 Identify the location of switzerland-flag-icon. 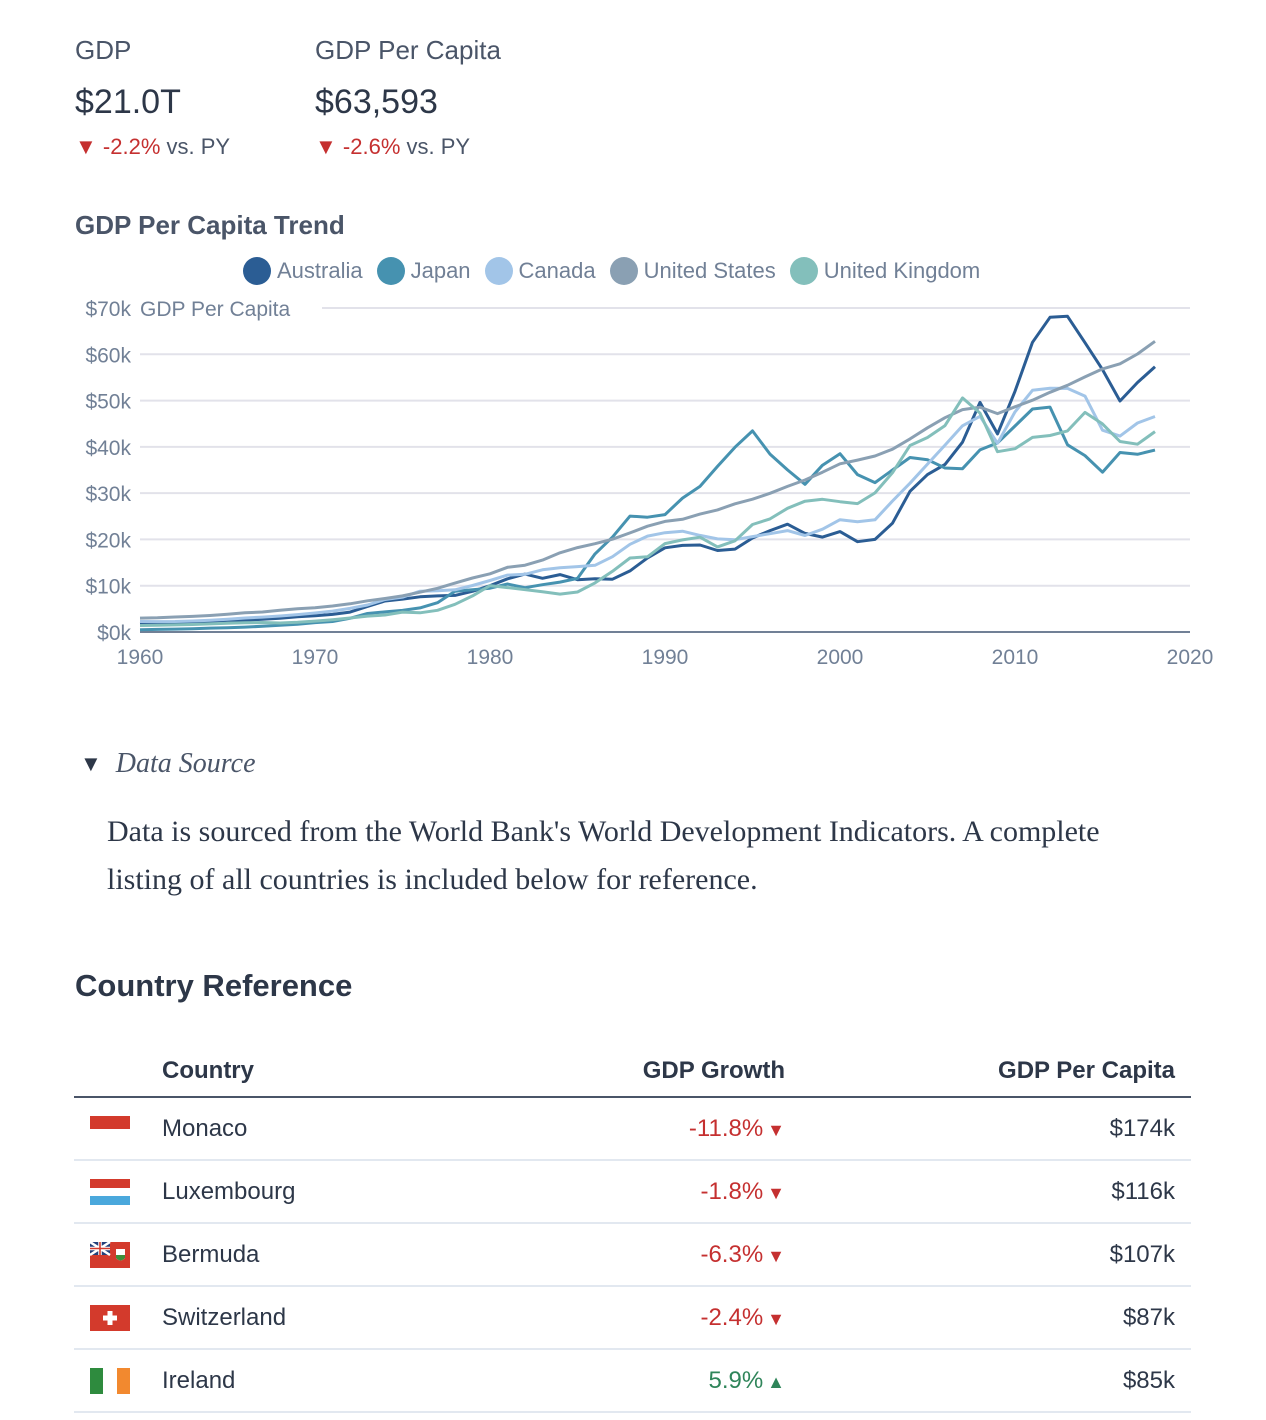
(110, 1317).